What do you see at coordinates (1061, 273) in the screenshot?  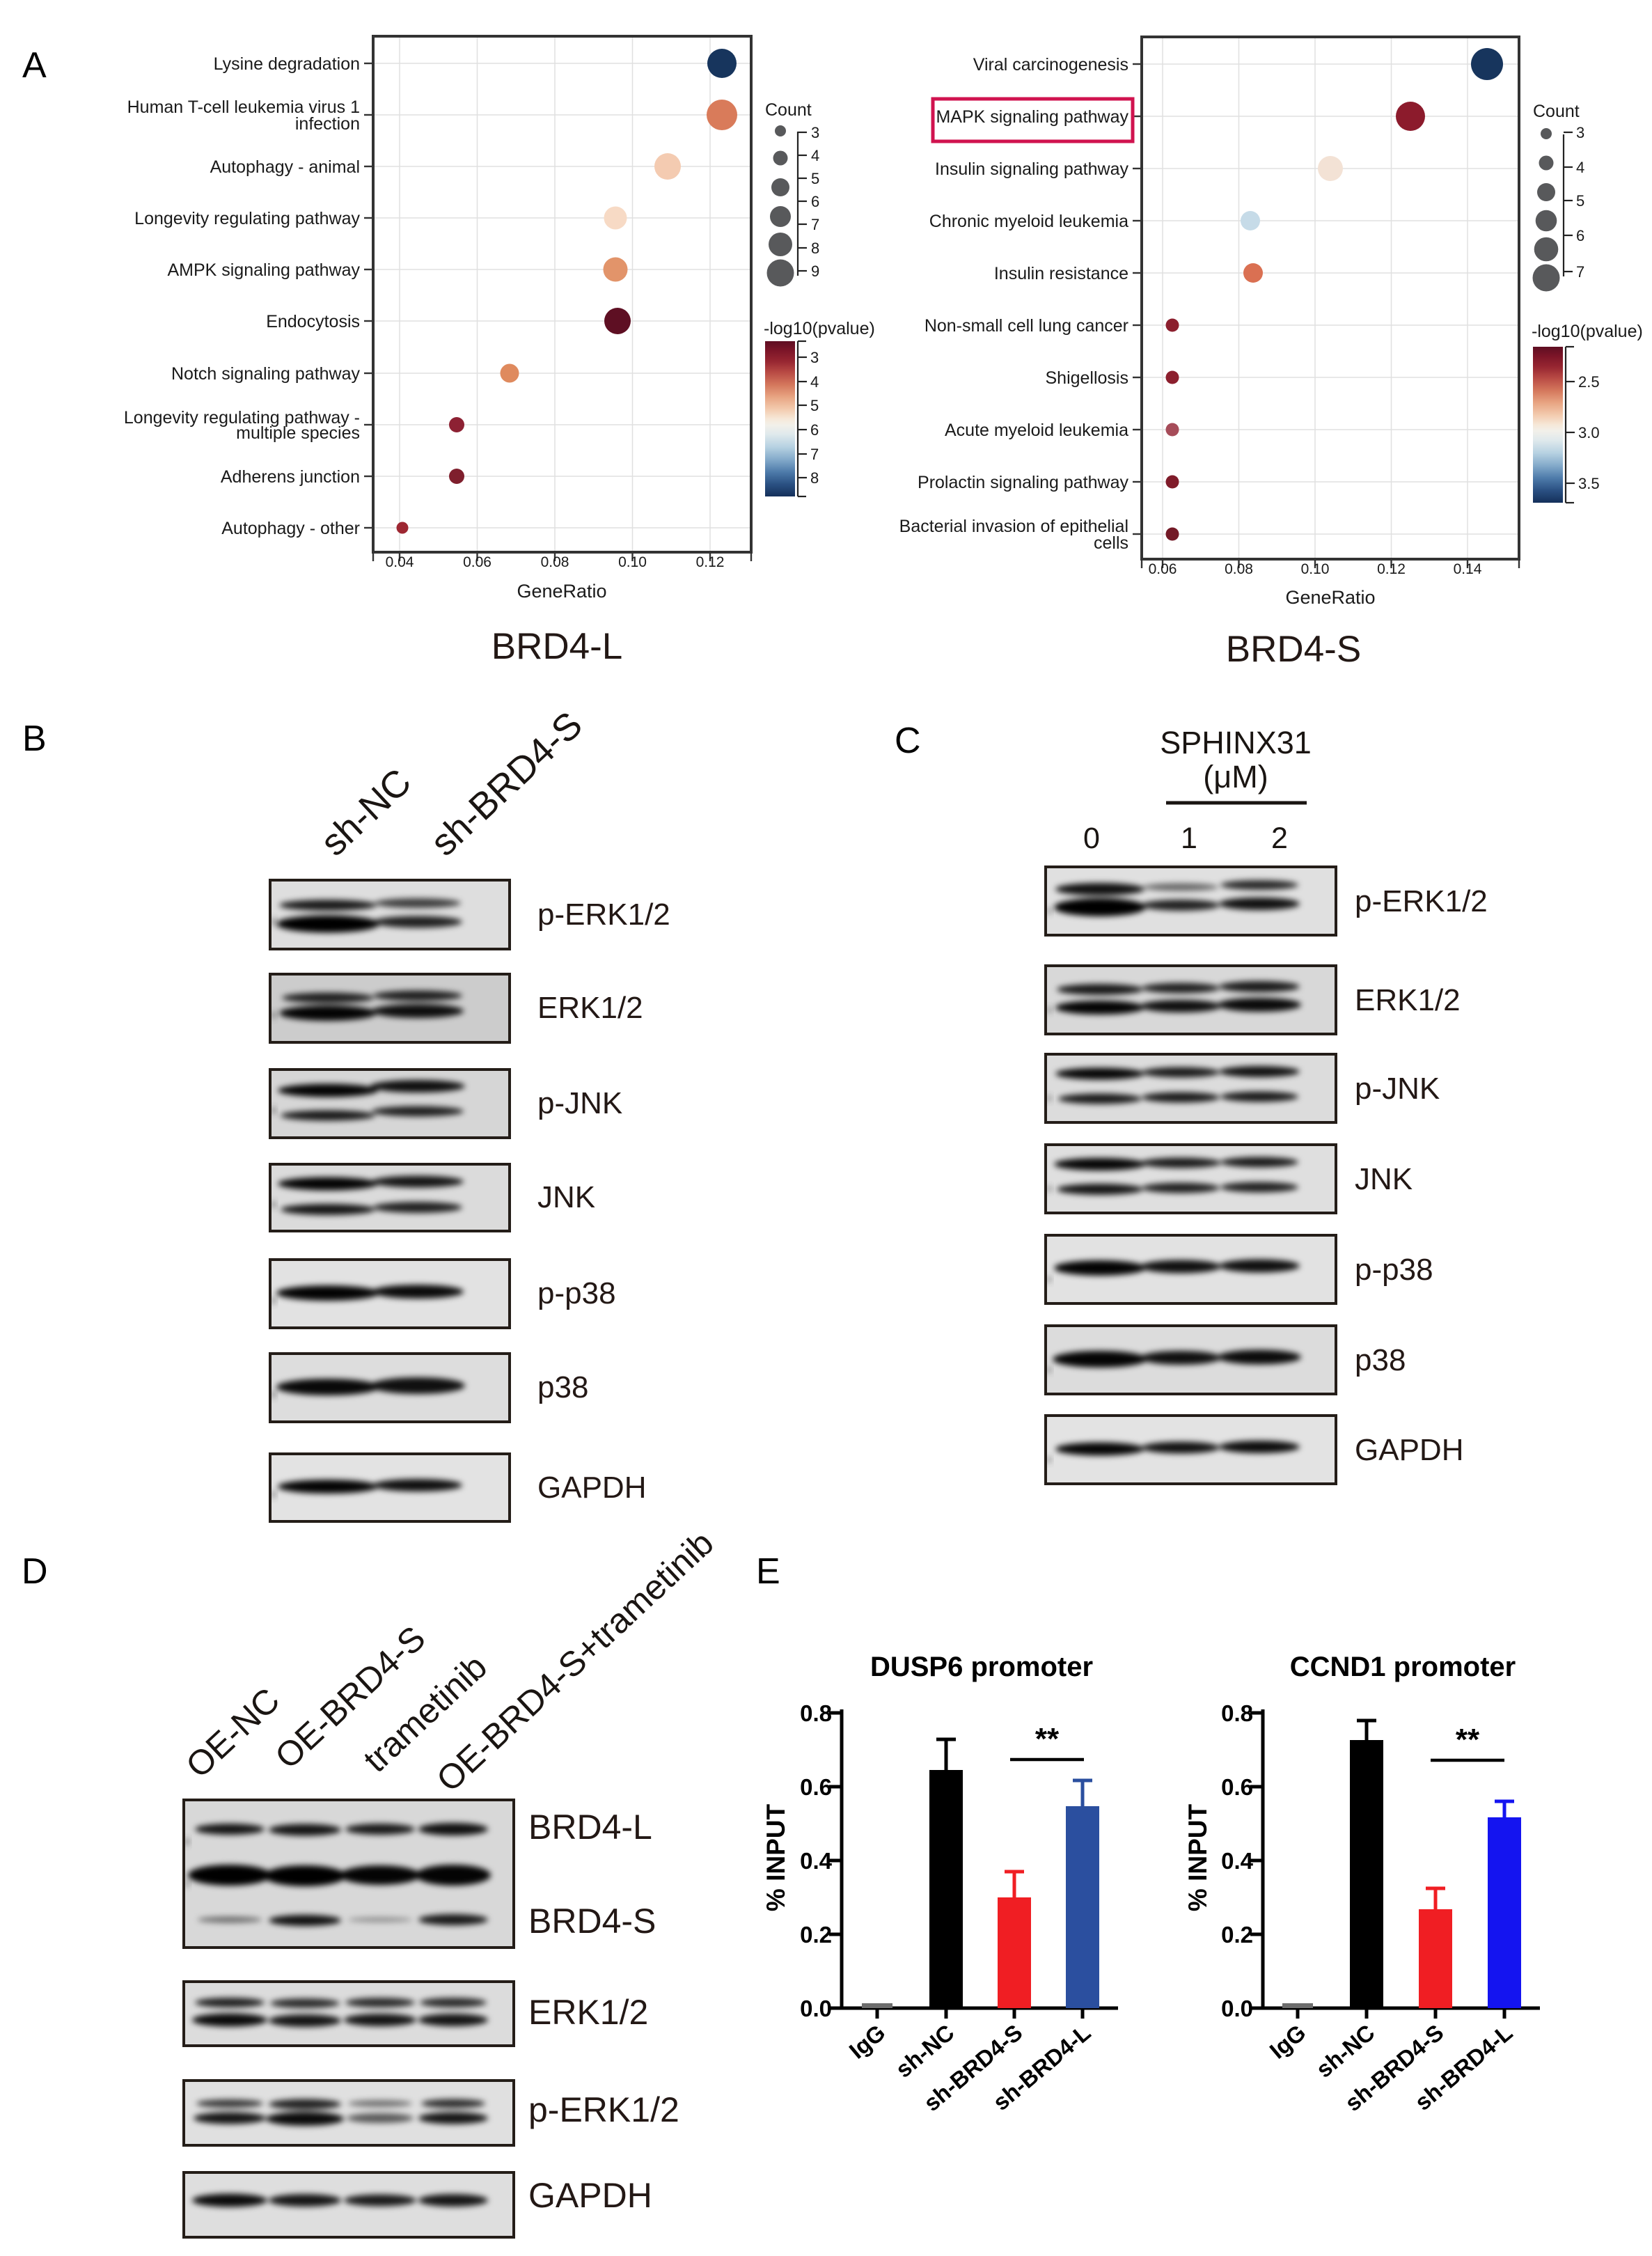 I see `svg-text: Insulin resistance` at bounding box center [1061, 273].